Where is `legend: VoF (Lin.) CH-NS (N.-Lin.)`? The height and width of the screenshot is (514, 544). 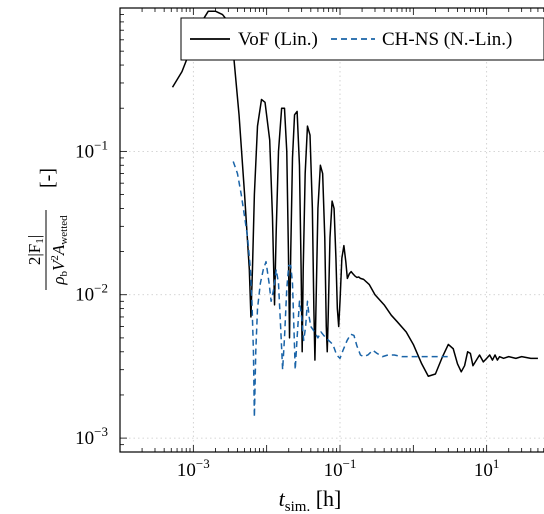
legend: VoF (Lin.) CH-NS (N.-Lin.) is located at coordinates (362, 39).